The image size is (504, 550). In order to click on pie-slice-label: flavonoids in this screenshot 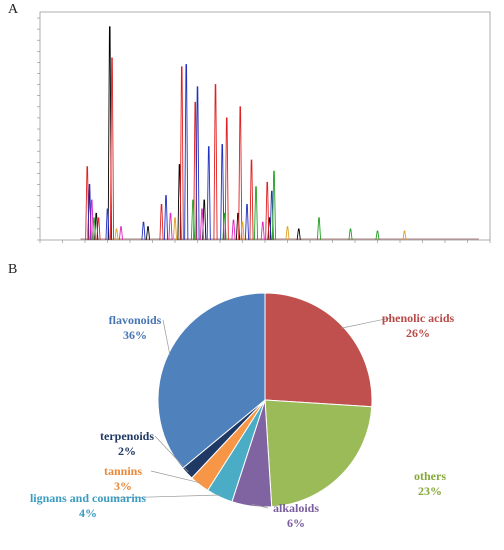, I will do `click(135, 320)`.